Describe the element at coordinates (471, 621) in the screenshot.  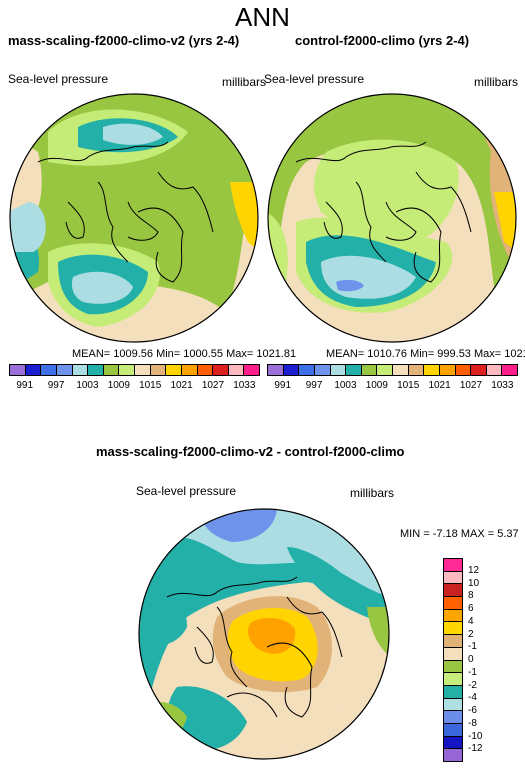
I see `colorbar-tick-label: 4` at that location.